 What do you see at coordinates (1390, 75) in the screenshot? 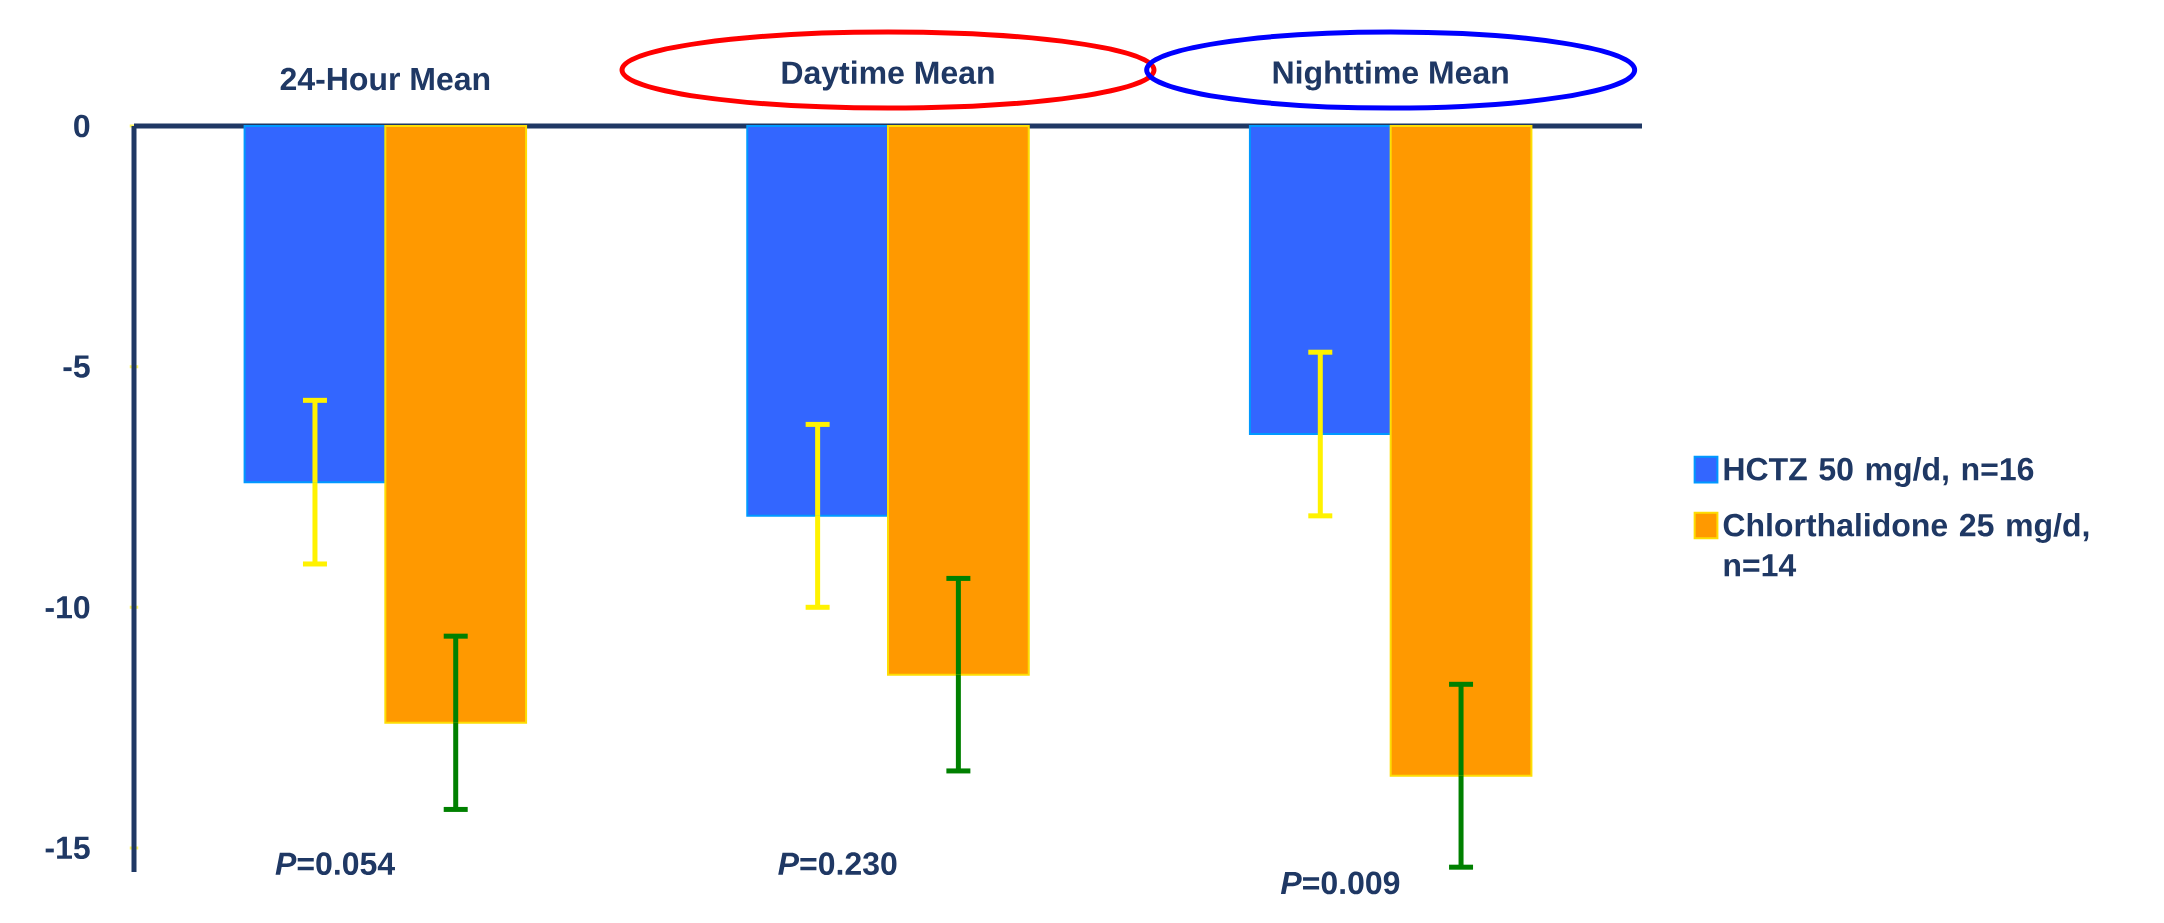
I see `x-tick-label: Nighttime Mean` at bounding box center [1390, 75].